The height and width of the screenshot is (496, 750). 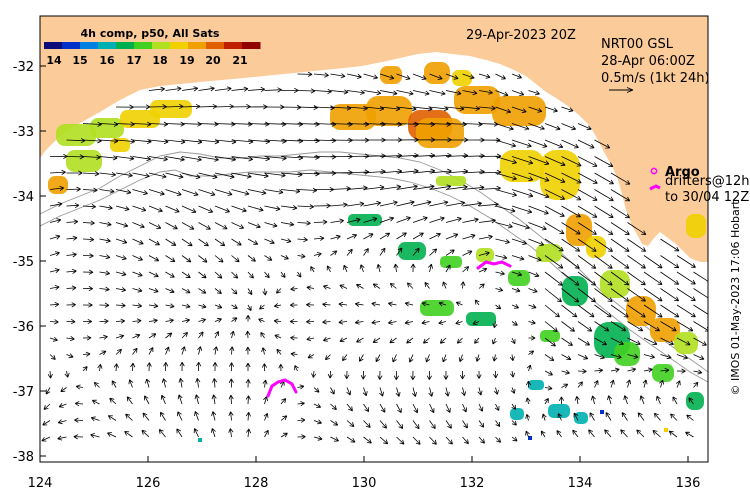 I want to click on x-tick-label: 132, so click(x=472, y=483).